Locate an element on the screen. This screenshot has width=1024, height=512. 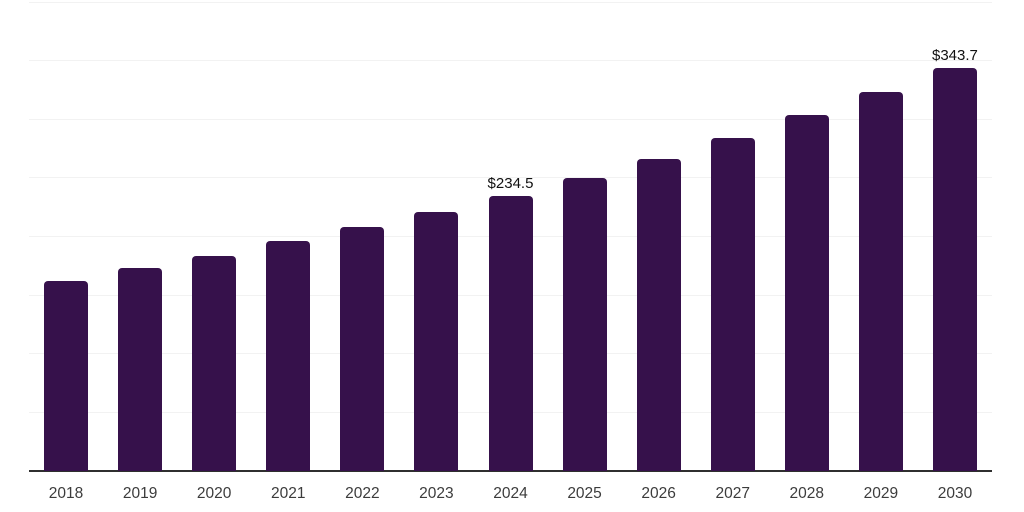
bar-2020 is located at coordinates (214, 363).